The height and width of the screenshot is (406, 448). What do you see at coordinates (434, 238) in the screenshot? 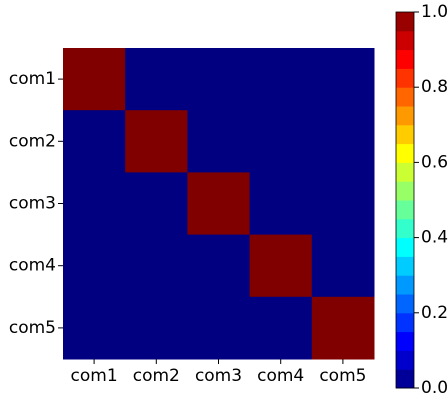
I see `colorbar-tick-label: 0.4` at bounding box center [434, 238].